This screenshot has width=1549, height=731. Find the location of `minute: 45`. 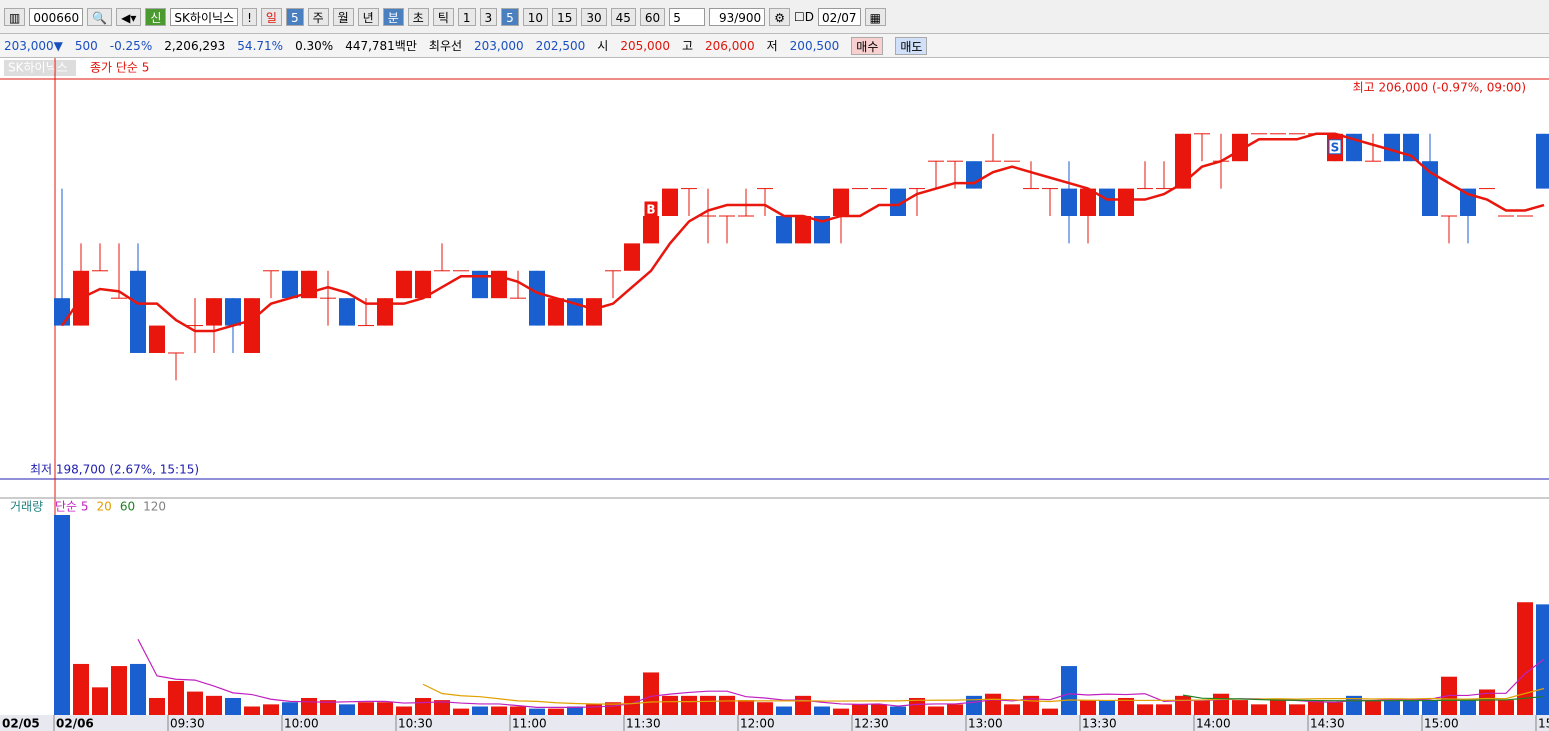

minute: 45 is located at coordinates (623, 16).